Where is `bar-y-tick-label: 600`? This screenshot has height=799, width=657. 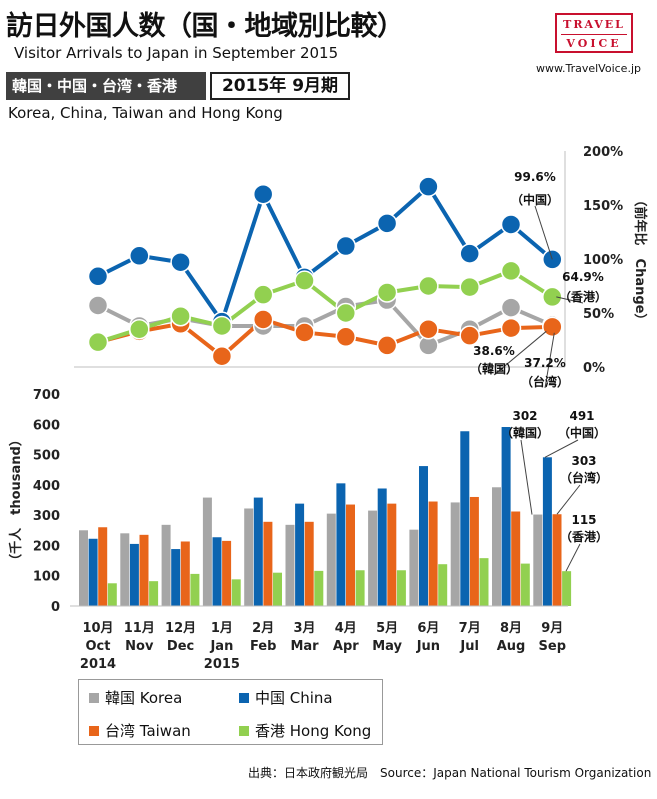 bar-y-tick-label: 600 is located at coordinates (46, 425).